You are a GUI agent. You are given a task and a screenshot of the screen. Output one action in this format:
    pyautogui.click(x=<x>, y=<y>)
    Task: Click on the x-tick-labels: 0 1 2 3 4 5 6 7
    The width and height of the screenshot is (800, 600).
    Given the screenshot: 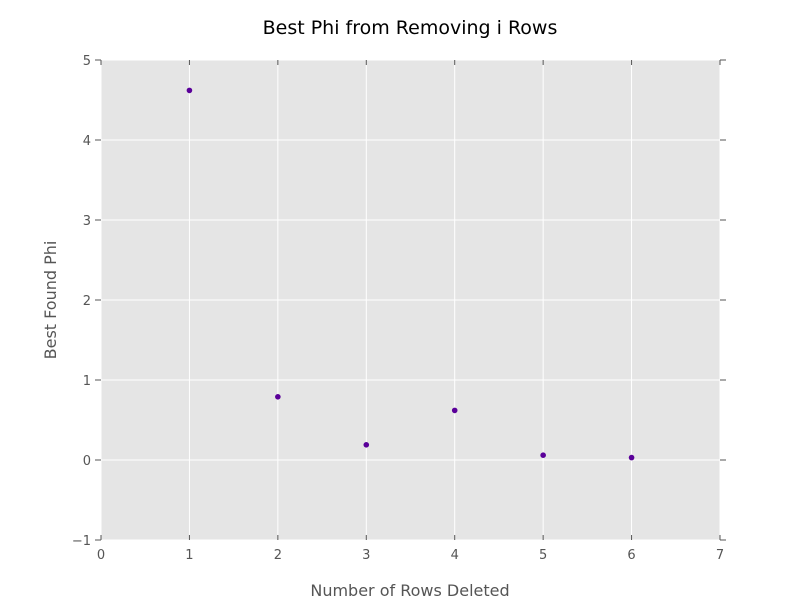 What is the action you would take?
    pyautogui.click(x=410, y=555)
    